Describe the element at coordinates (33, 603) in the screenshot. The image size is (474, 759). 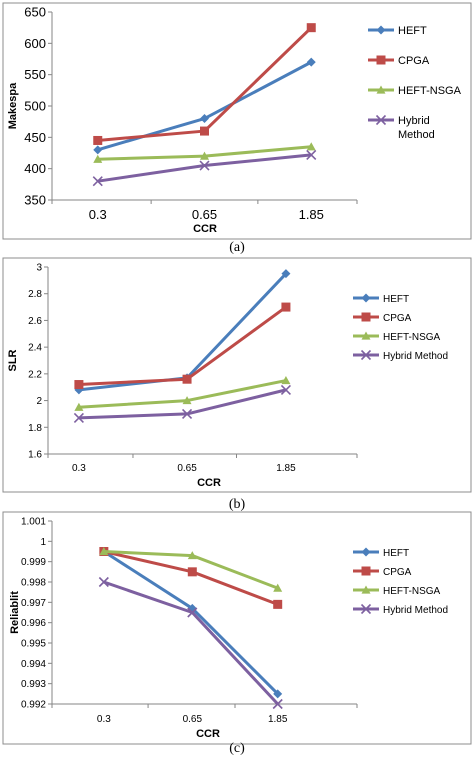
I see `y-tick-label: 0.997` at that location.